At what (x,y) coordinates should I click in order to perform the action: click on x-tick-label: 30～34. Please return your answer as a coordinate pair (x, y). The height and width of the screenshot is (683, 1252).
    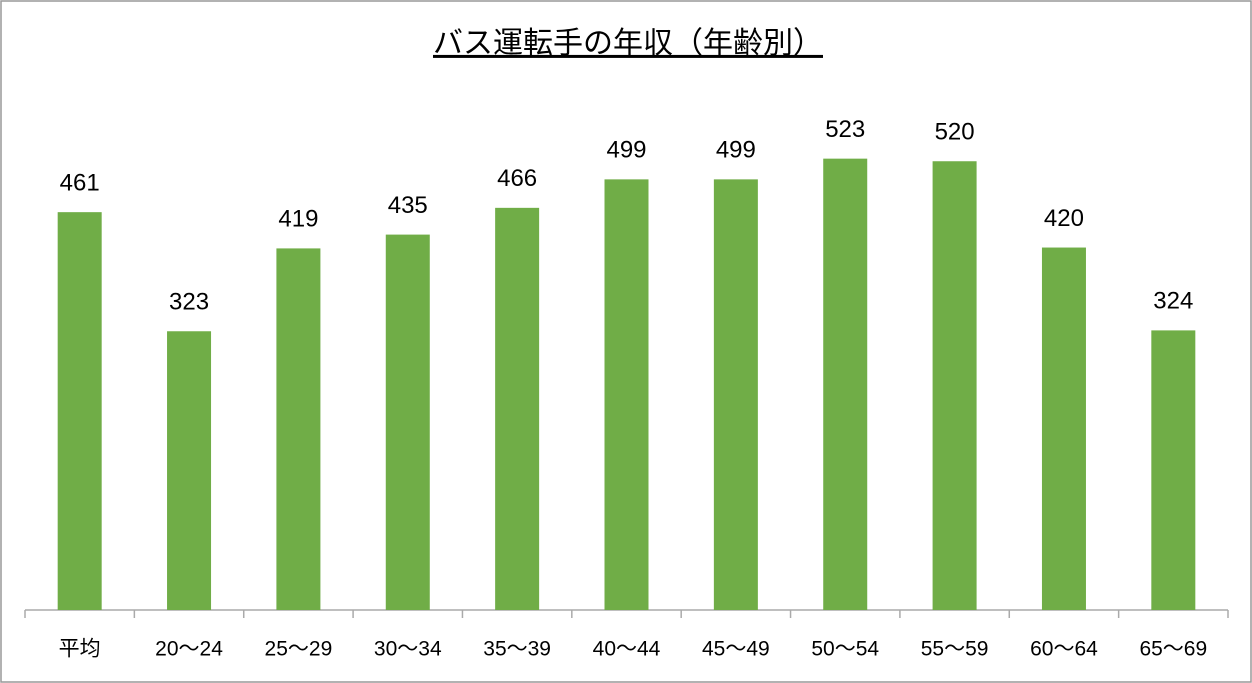
    Looking at the image, I should click on (408, 649).